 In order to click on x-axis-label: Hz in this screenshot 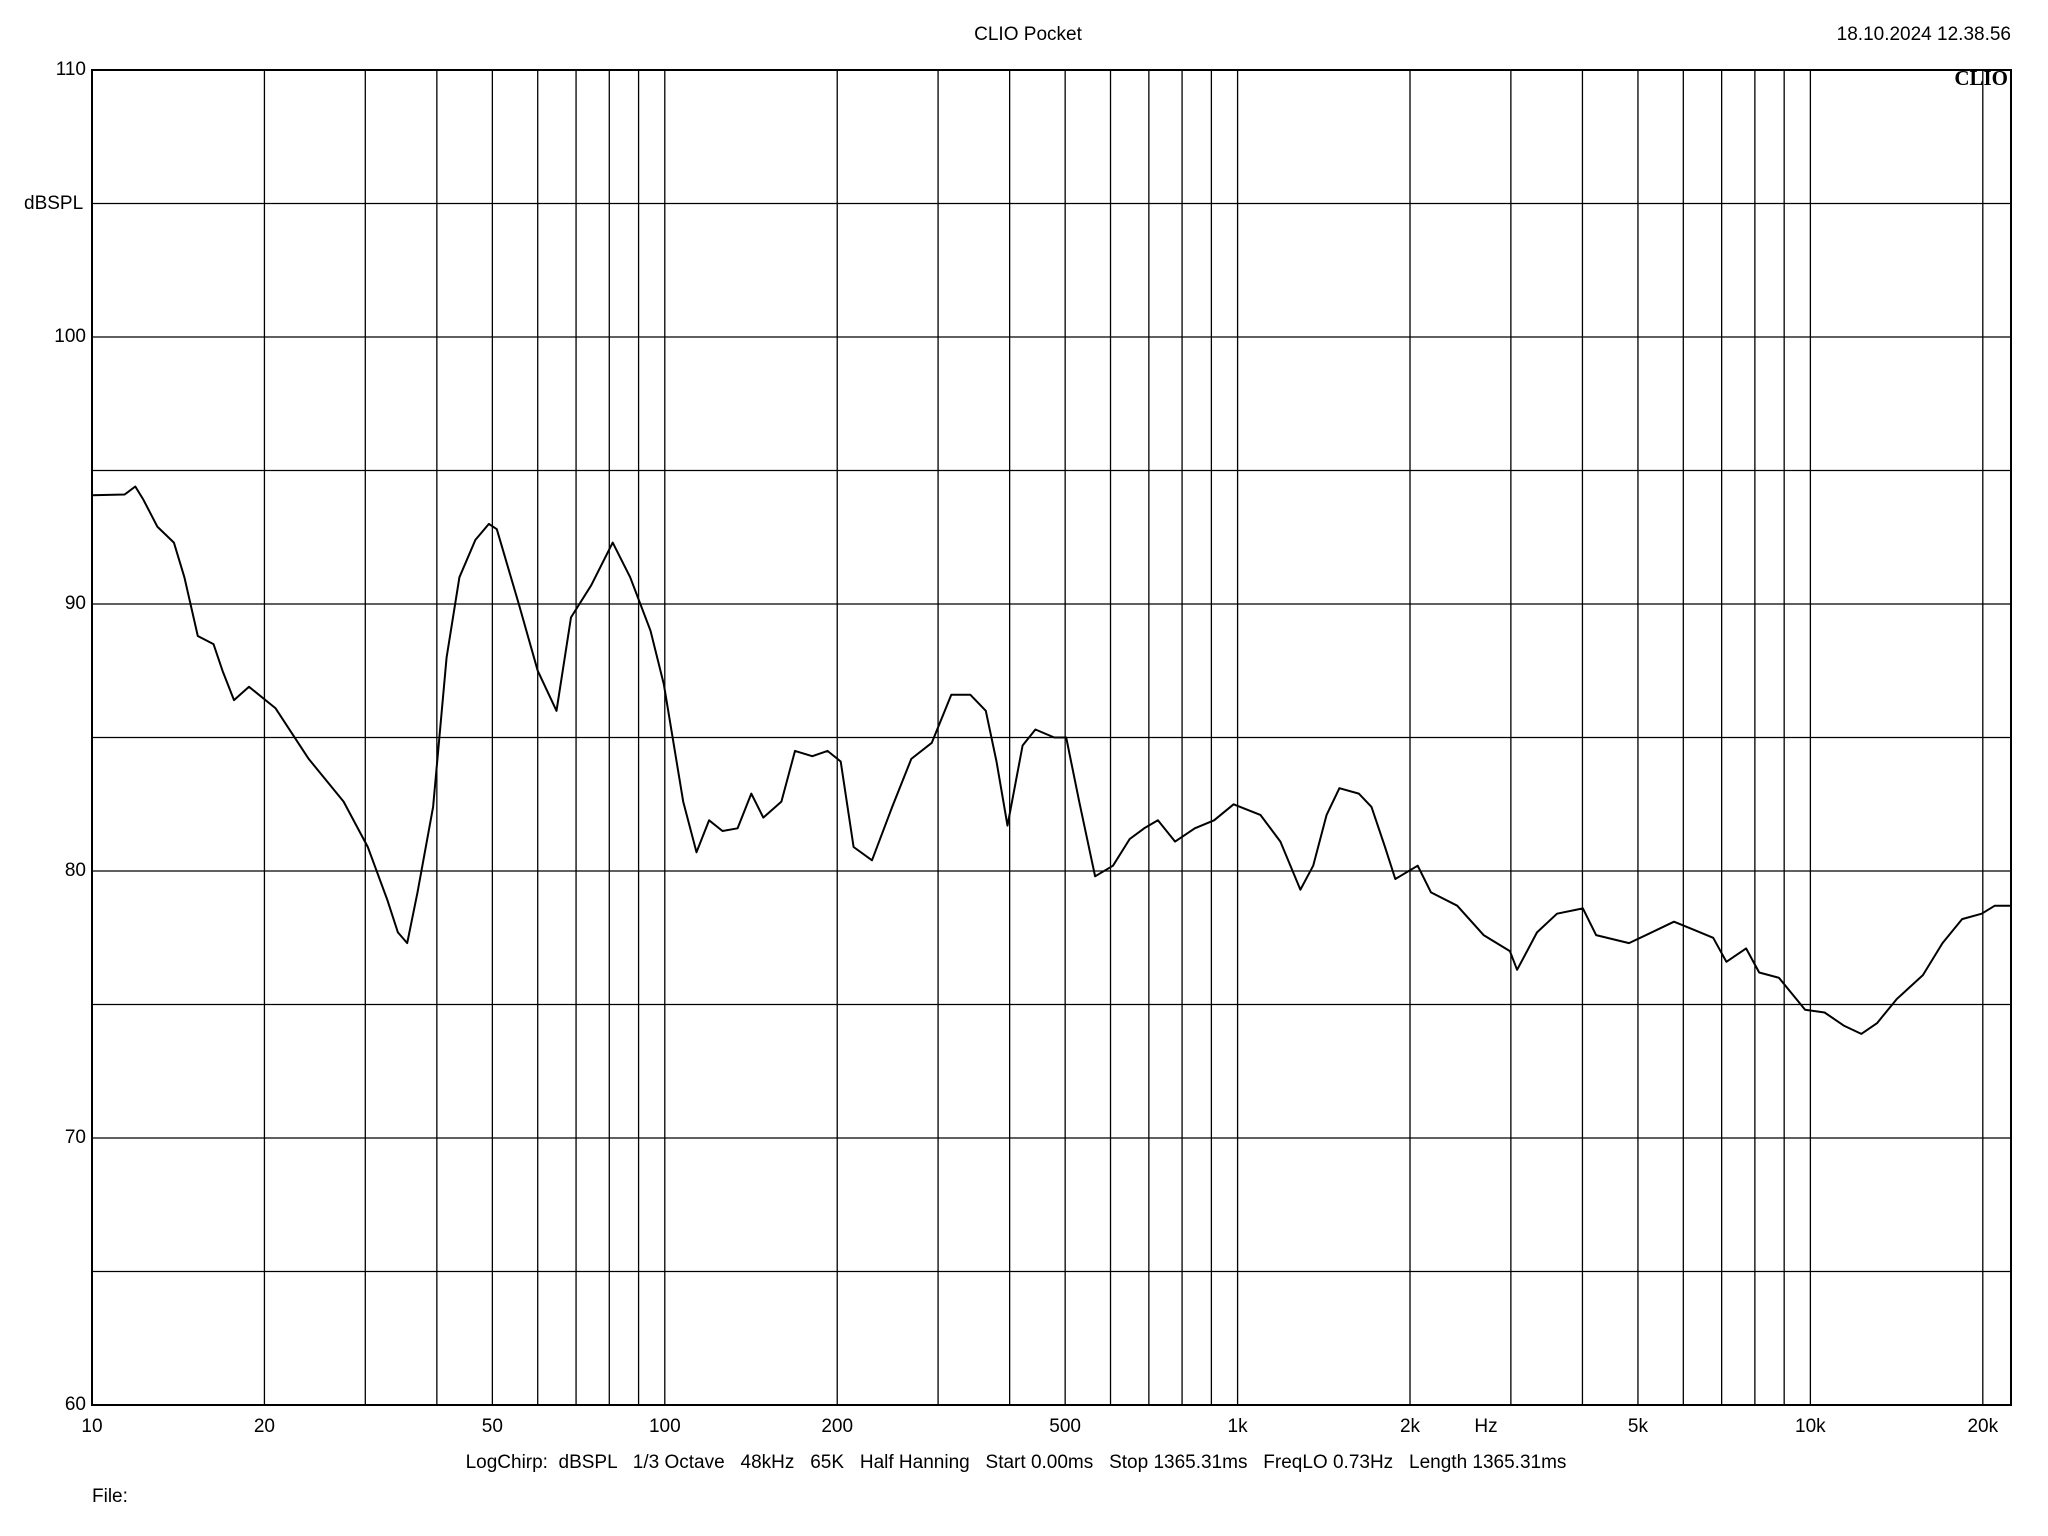, I will do `click(1485, 1426)`.